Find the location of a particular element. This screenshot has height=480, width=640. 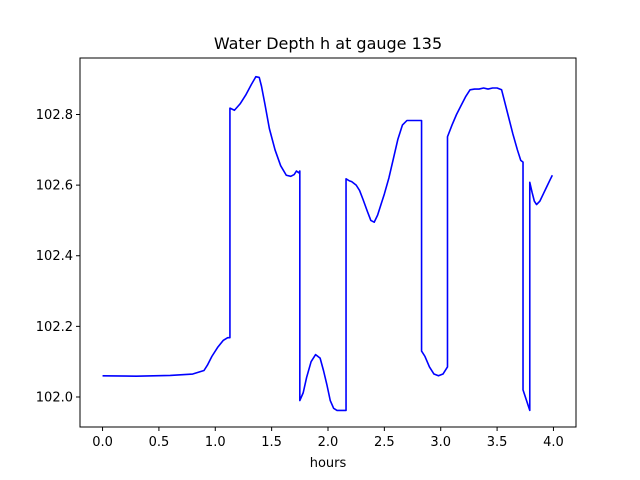

x-axis: 0.0 0.5 1.0 1.5 2.0 2.5 3.0 3.5 4.0 is located at coordinates (328, 438).